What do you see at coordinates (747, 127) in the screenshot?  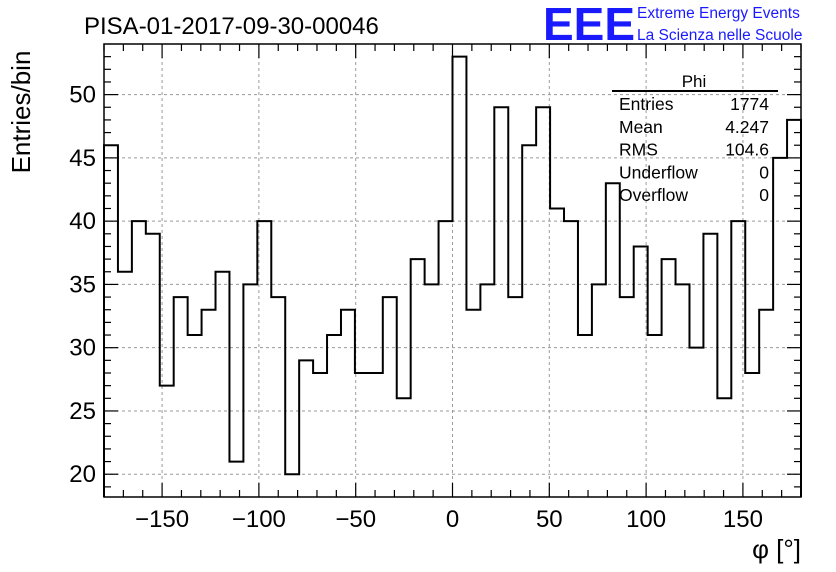 I see `stats-value: 4.247` at bounding box center [747, 127].